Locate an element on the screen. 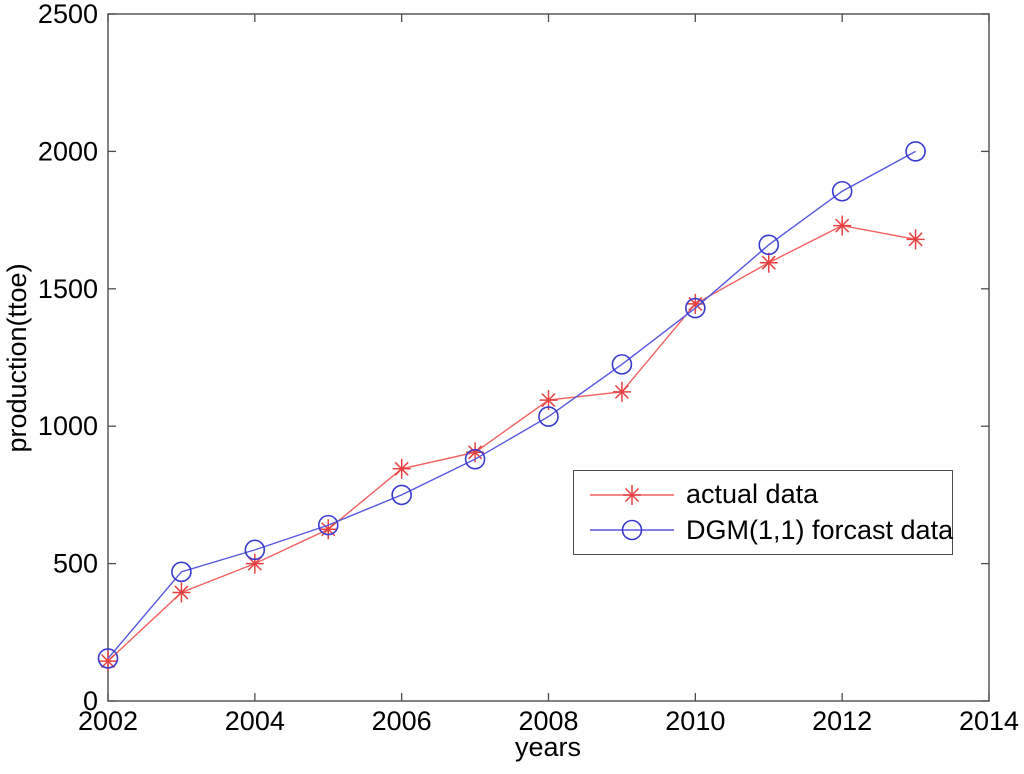  data-point-dgm-1-1-forcast-data-2005 is located at coordinates (328, 525).